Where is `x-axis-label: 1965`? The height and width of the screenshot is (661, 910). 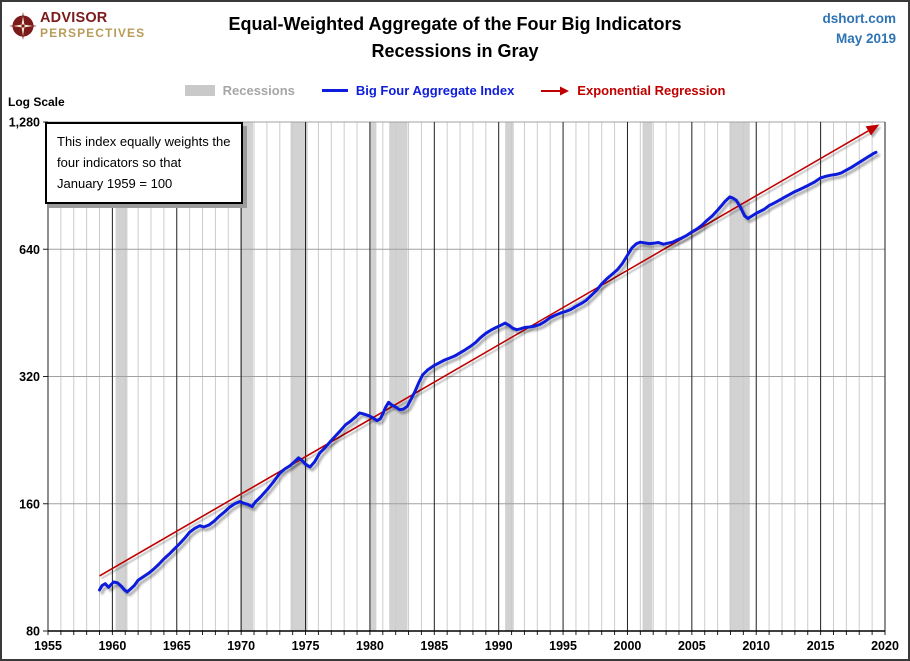 x-axis-label: 1965 is located at coordinates (177, 646).